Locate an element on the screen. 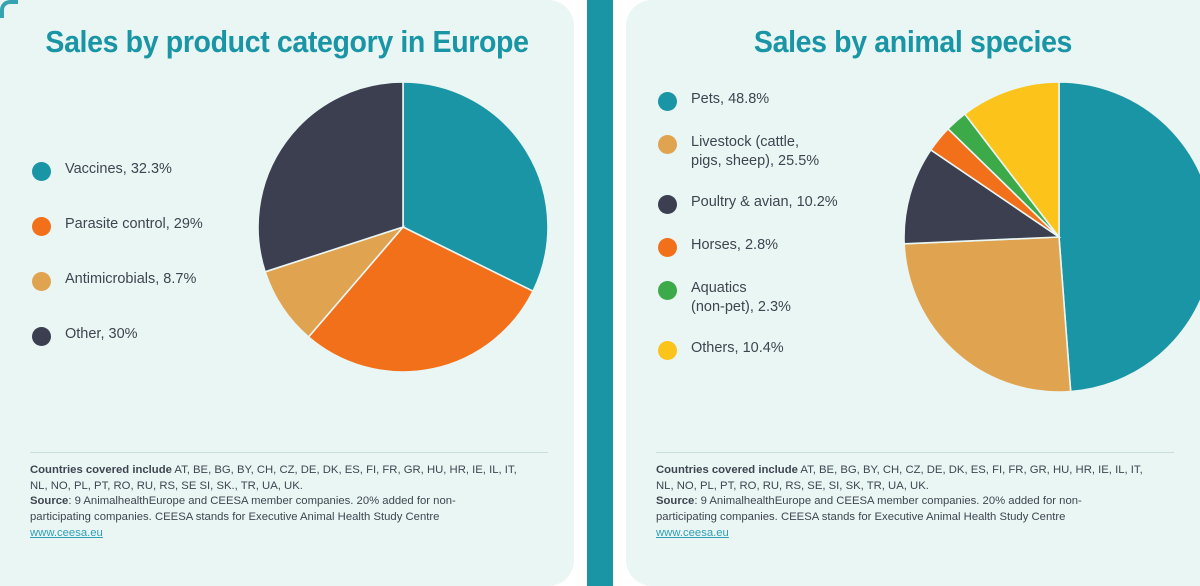 The height and width of the screenshot is (586, 1200). footnote-link-left: www.ceesa.eu is located at coordinates (66, 533).